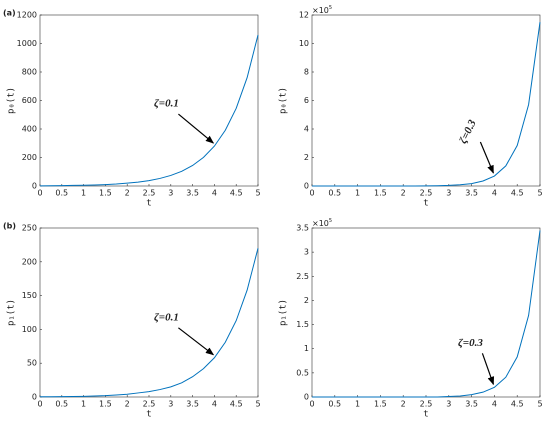 This screenshot has width=550, height=421. What do you see at coordinates (29, 329) in the screenshot?
I see `y-tick-label: 100` at bounding box center [29, 329].